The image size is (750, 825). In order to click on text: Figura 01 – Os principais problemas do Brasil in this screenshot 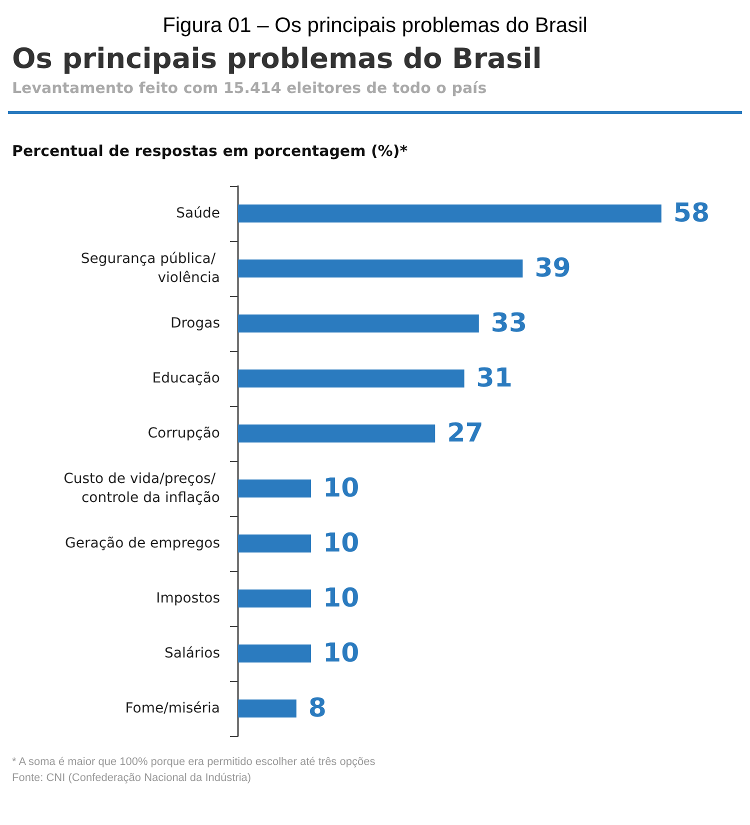, I will do `click(375, 25)`.